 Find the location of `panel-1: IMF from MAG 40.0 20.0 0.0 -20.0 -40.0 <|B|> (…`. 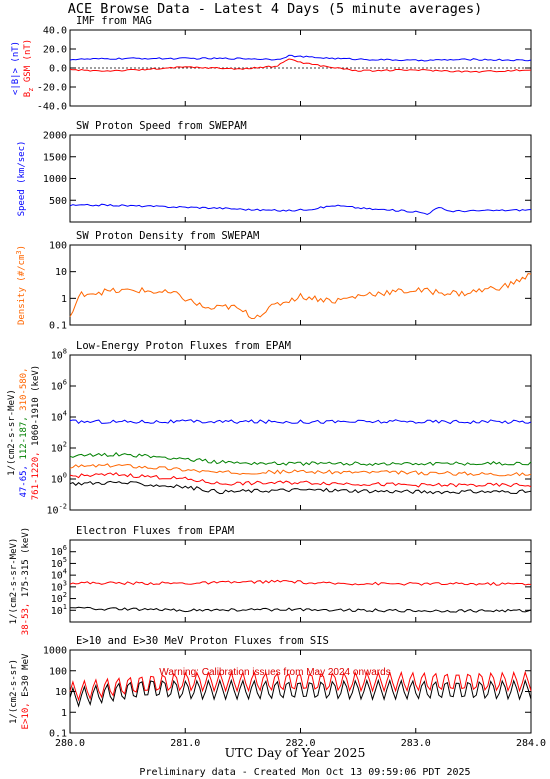

panel-1: IMF from MAG 40.0 20.0 0.0 -20.0 -40.0 <|B|> (… is located at coordinates (271, 64).